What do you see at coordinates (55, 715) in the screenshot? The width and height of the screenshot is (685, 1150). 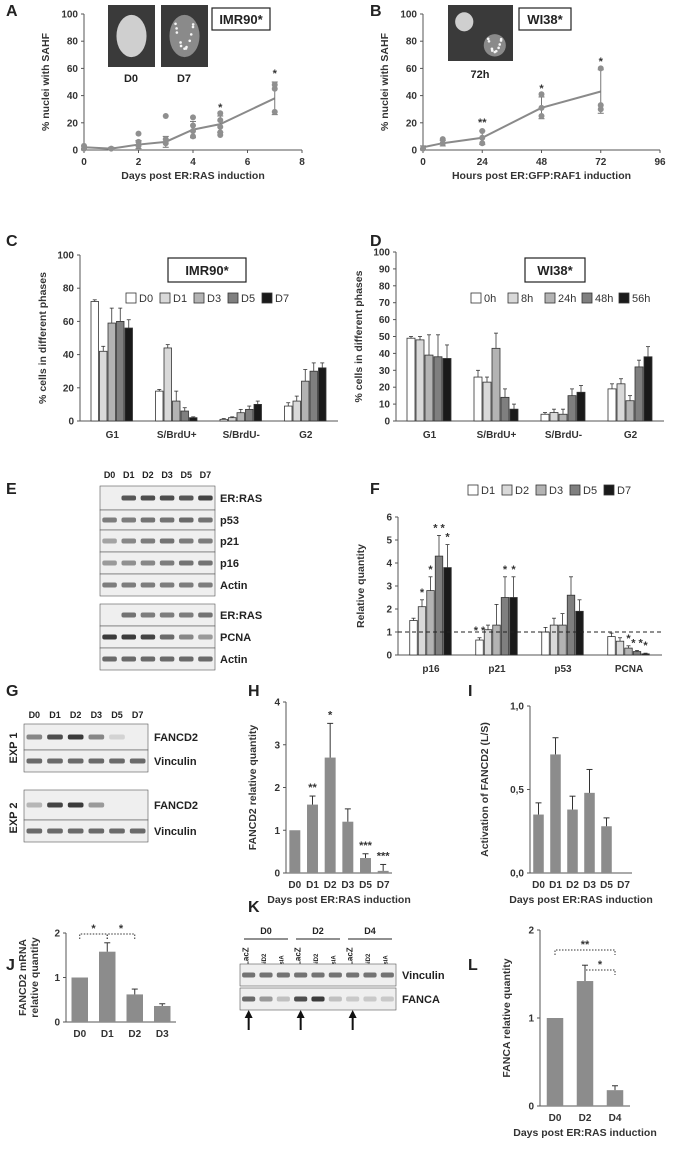 I see `lane-label: D1` at bounding box center [55, 715].